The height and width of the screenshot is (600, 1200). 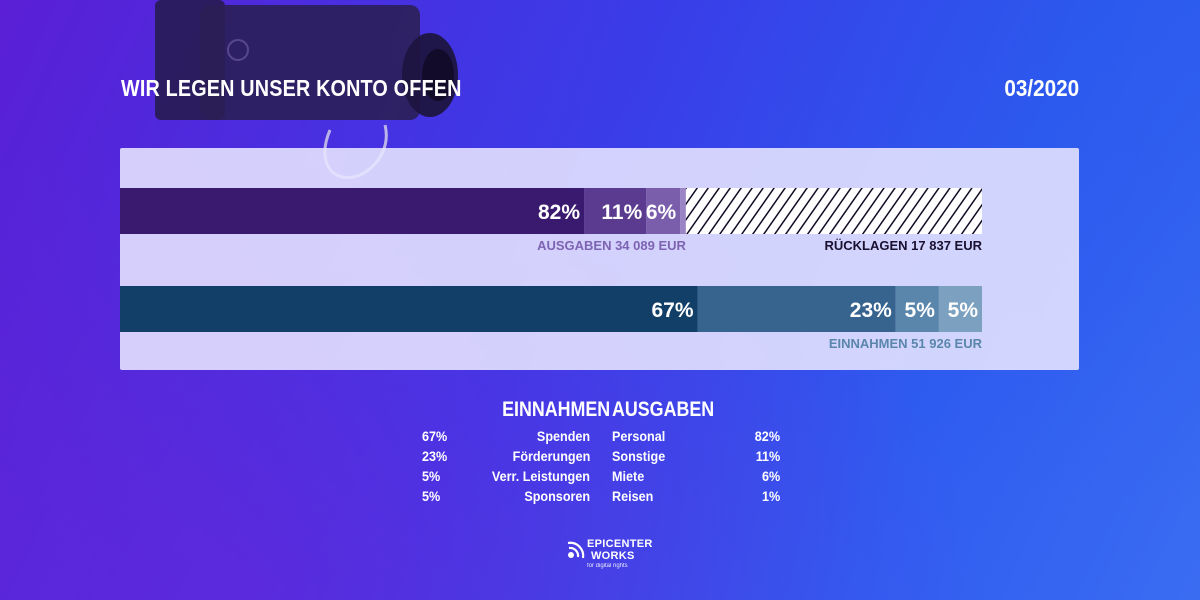 What do you see at coordinates (621, 212) in the screenshot?
I see `bar-label-ausgaben-1: 11%` at bounding box center [621, 212].